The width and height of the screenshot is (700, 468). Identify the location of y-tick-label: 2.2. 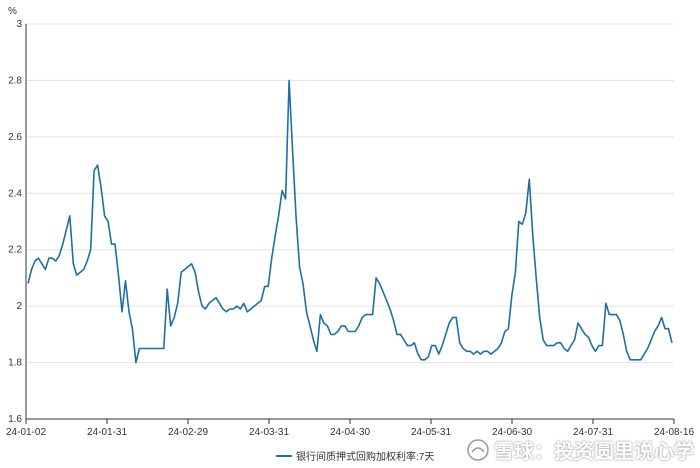
(15, 250).